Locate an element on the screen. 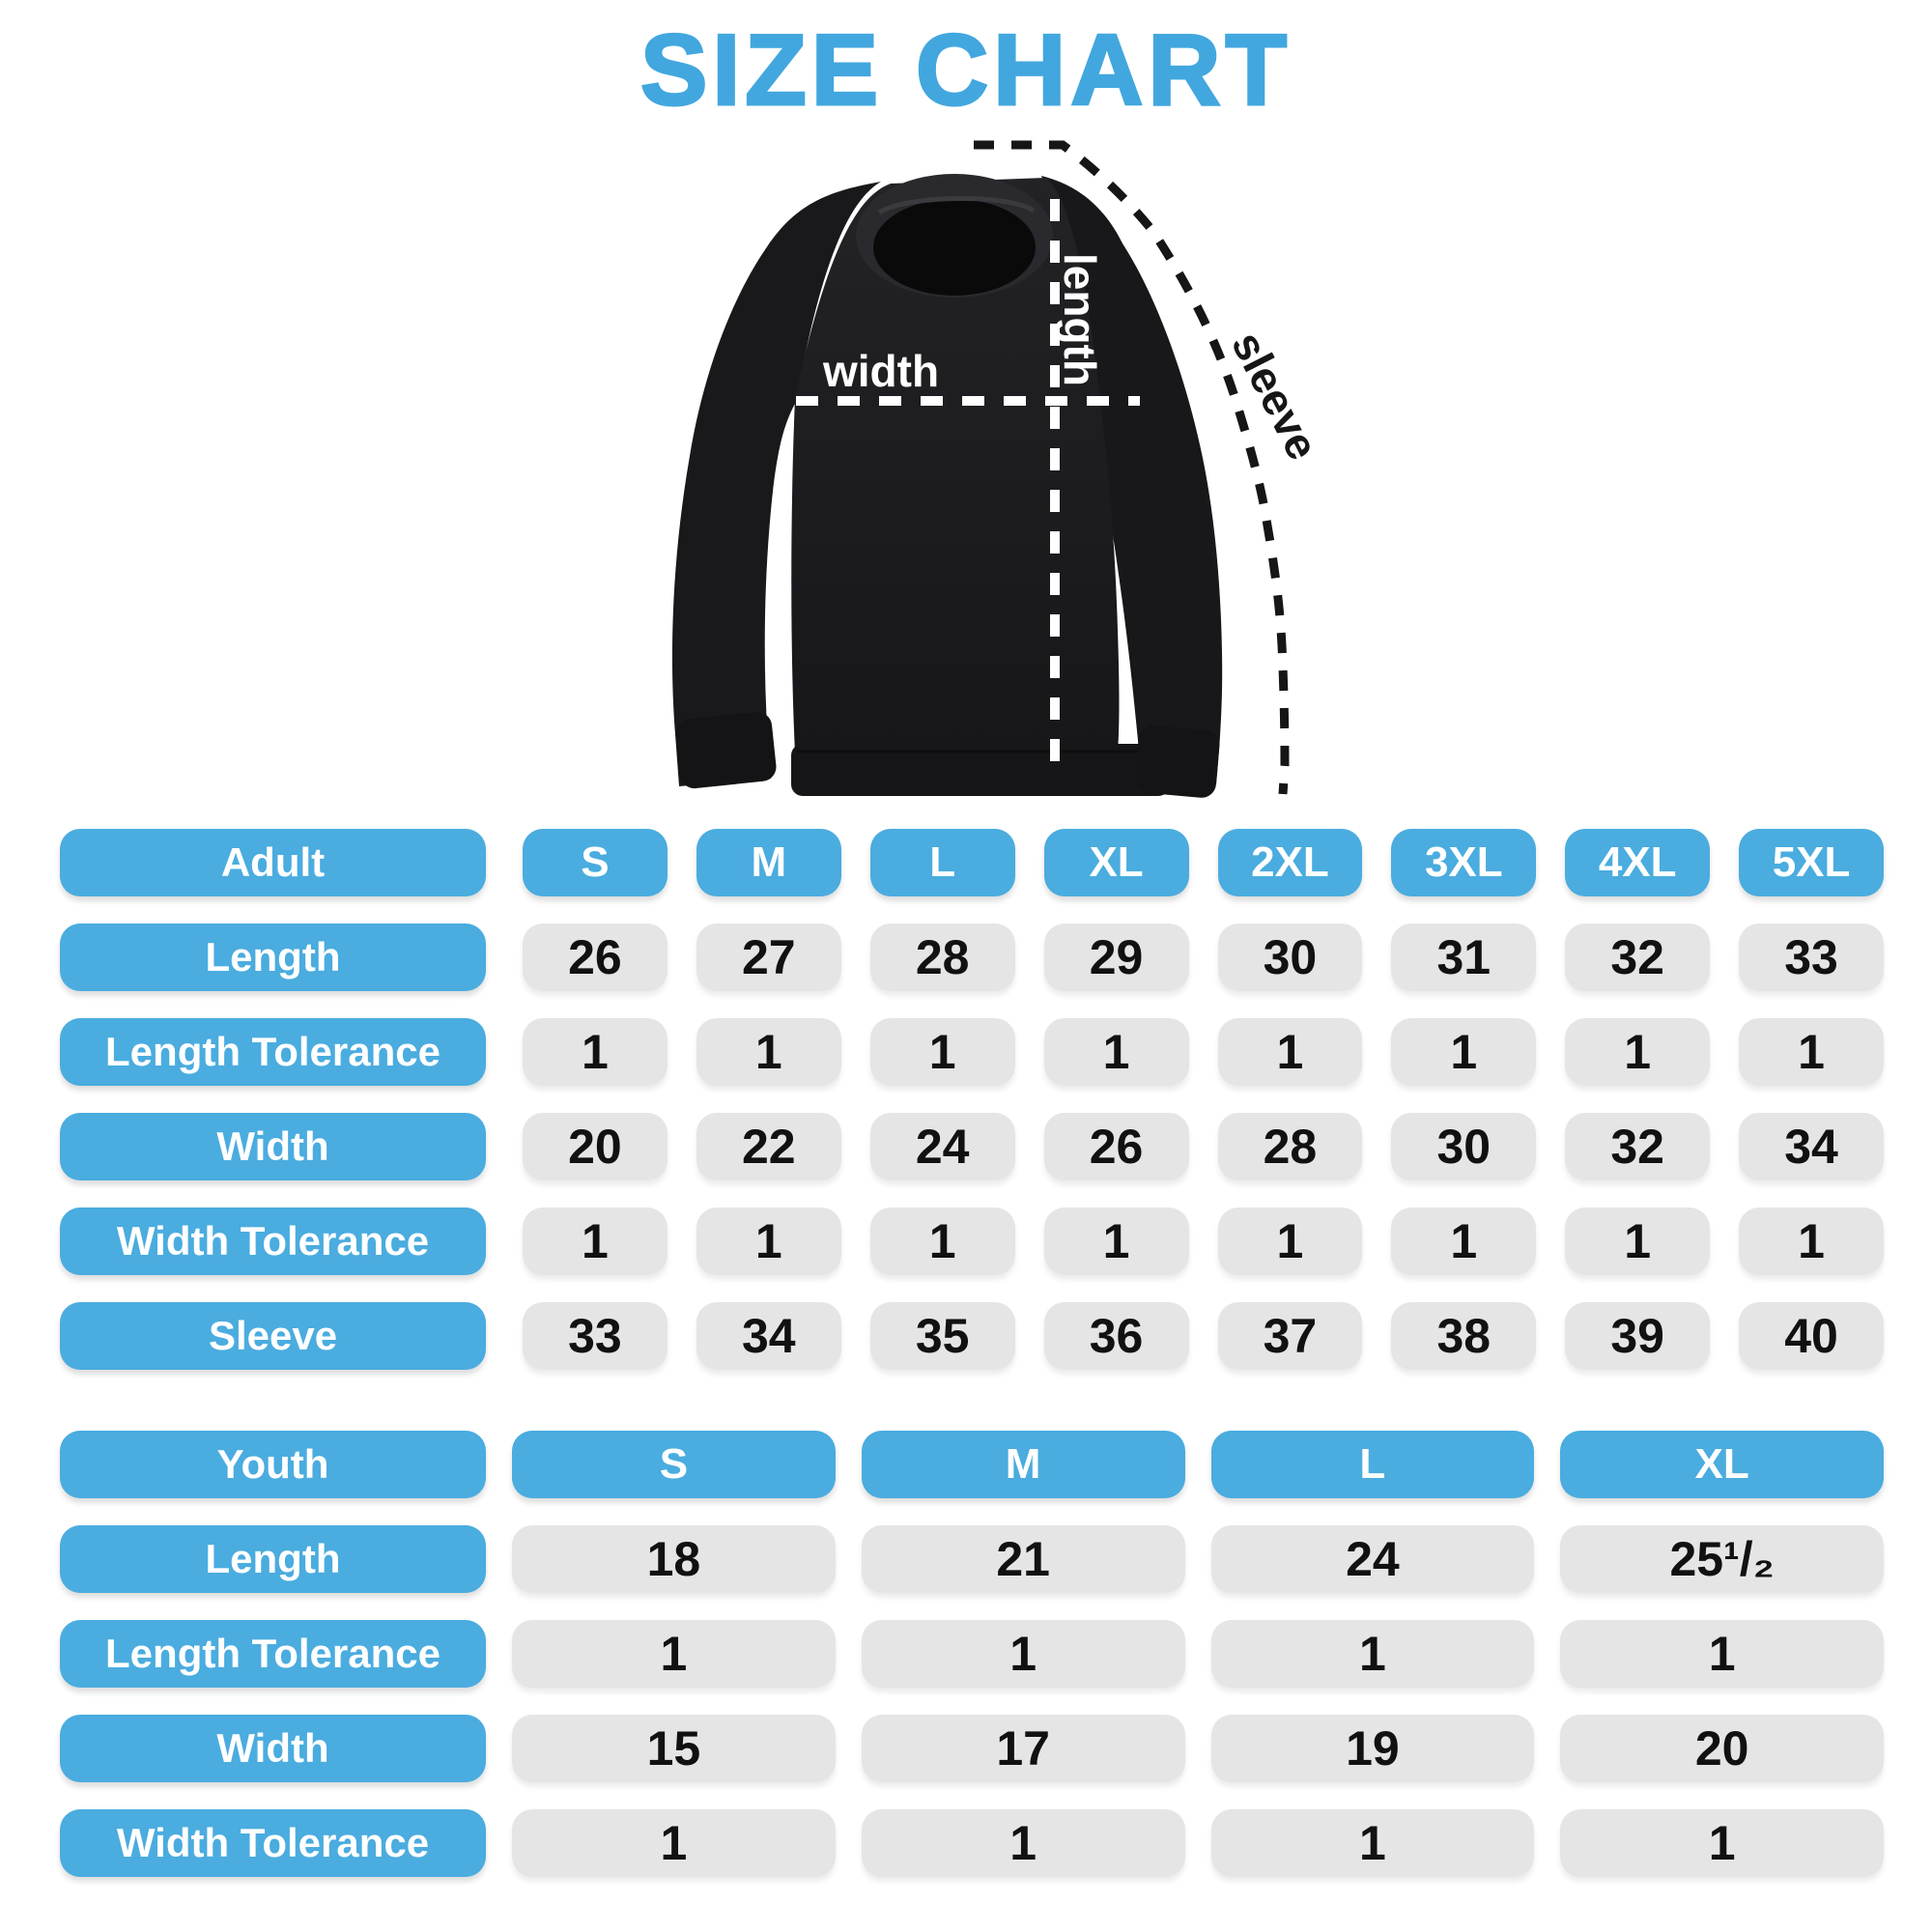  shirt-left-cuff is located at coordinates (726, 750).